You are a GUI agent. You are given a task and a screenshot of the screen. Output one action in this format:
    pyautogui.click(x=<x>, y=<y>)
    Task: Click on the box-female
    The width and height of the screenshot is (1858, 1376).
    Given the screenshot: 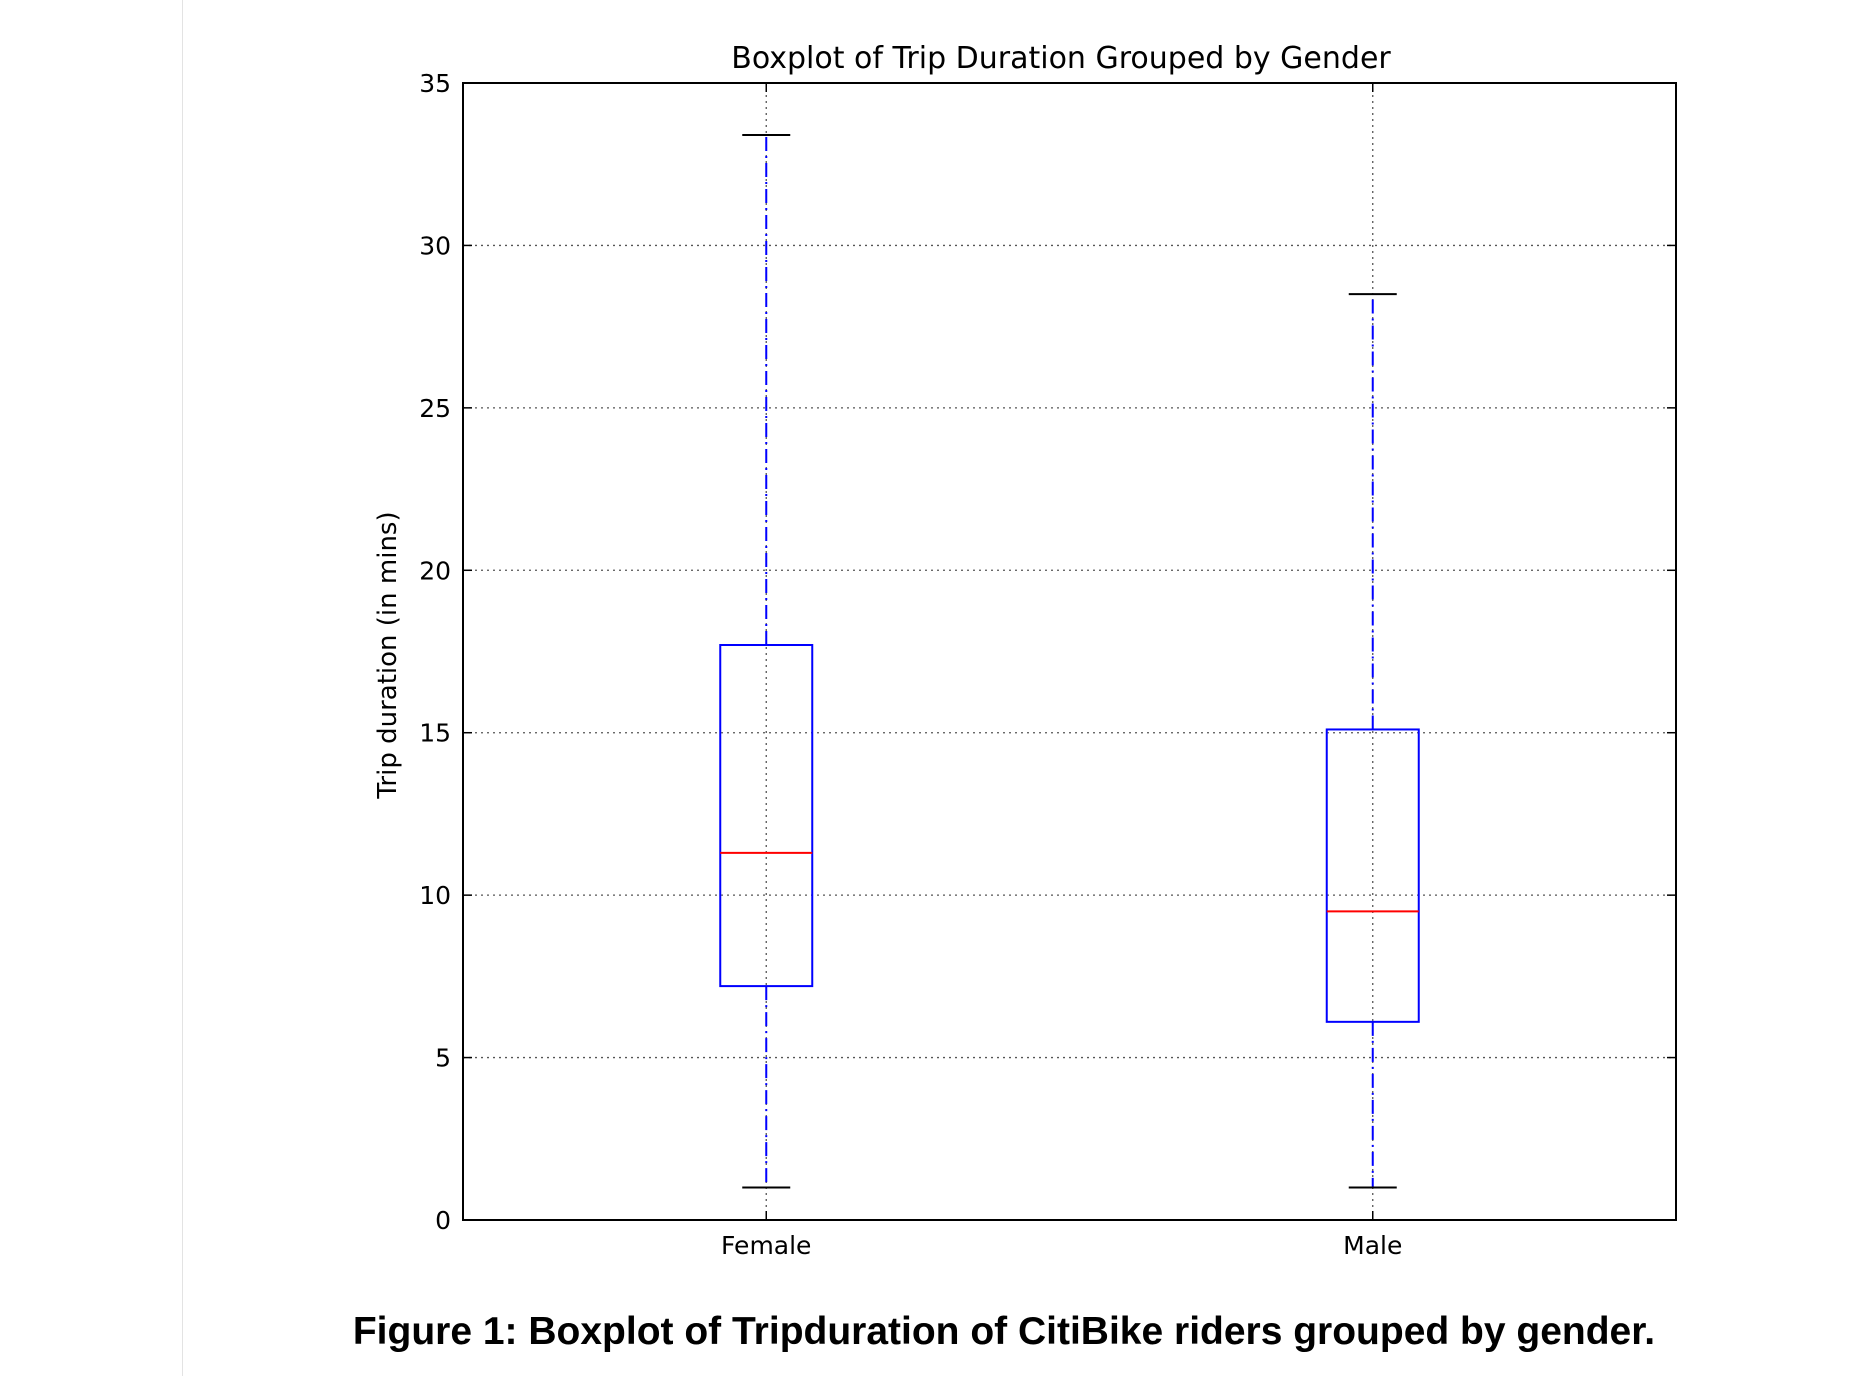 What is the action you would take?
    pyautogui.click(x=766, y=661)
    